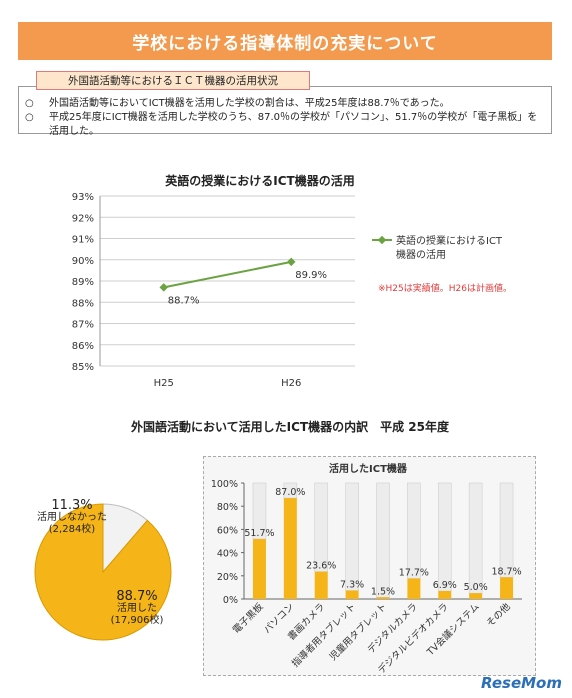  Describe the element at coordinates (521, 683) in the screenshot. I see `watermark-logo: ReseMom` at that location.